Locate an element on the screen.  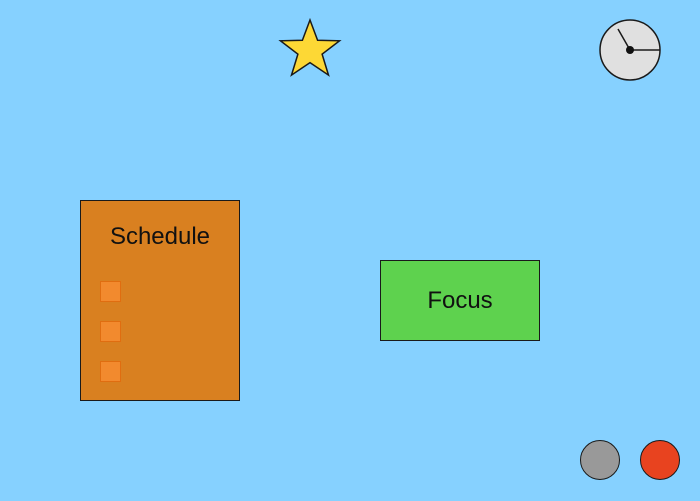
schedule-card: Schedule is located at coordinates (160, 300).